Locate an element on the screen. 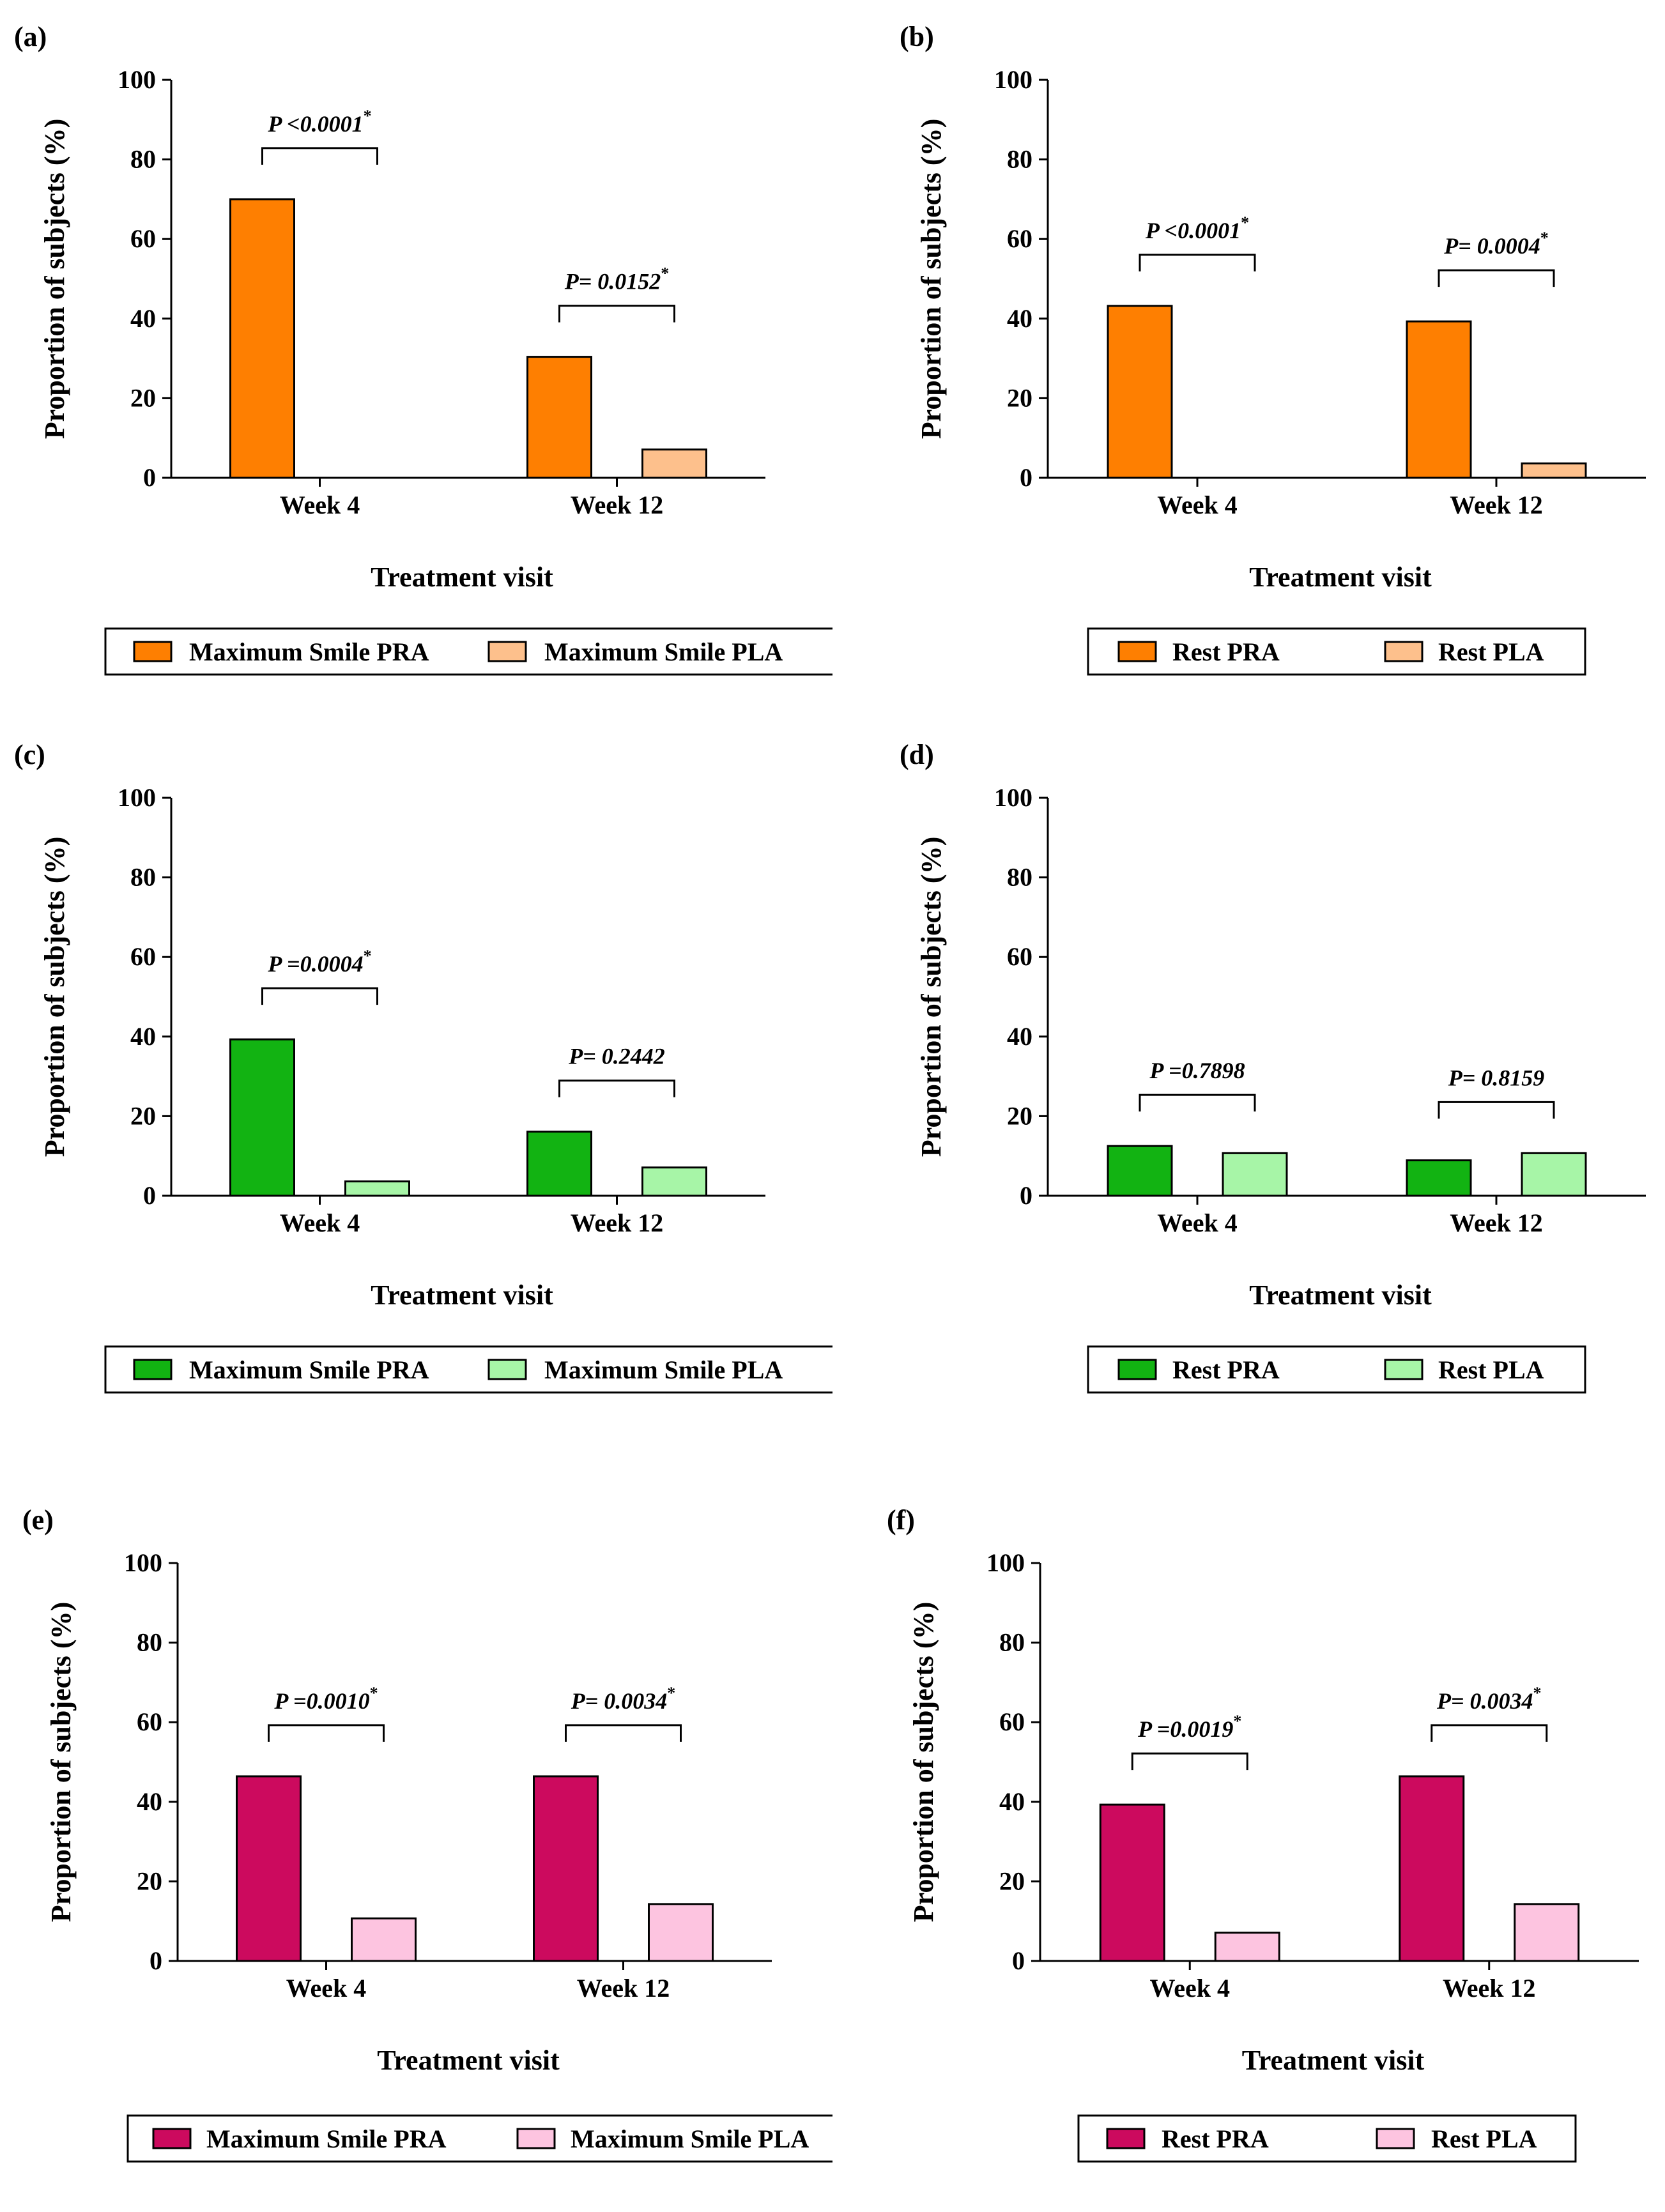 This screenshot has width=1665, height=2212. p-value-label: P =0.0010* is located at coordinates (326, 1699).